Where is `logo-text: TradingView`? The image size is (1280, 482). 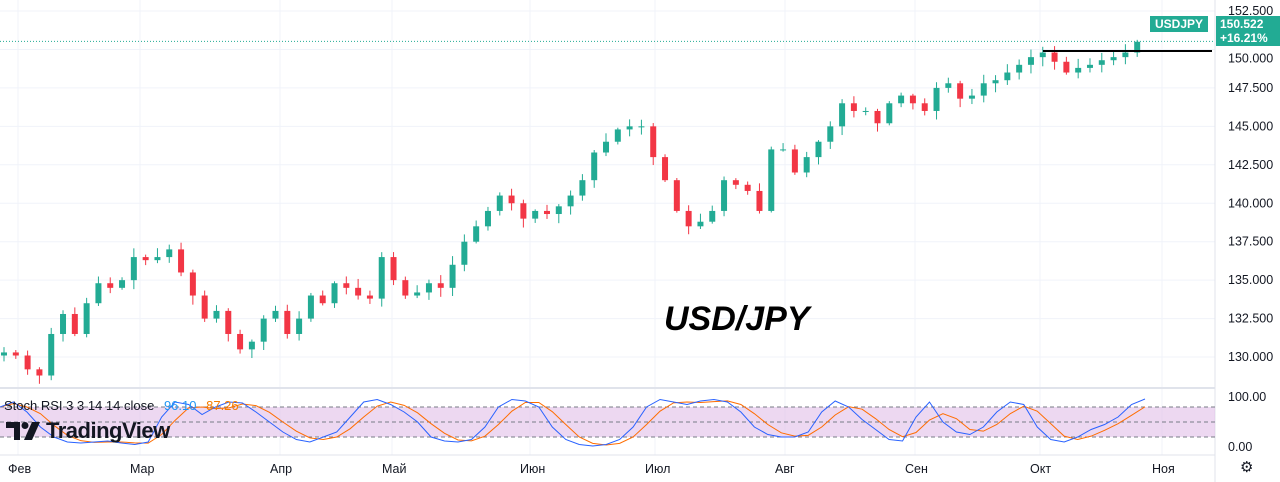 logo-text: TradingView is located at coordinates (108, 430).